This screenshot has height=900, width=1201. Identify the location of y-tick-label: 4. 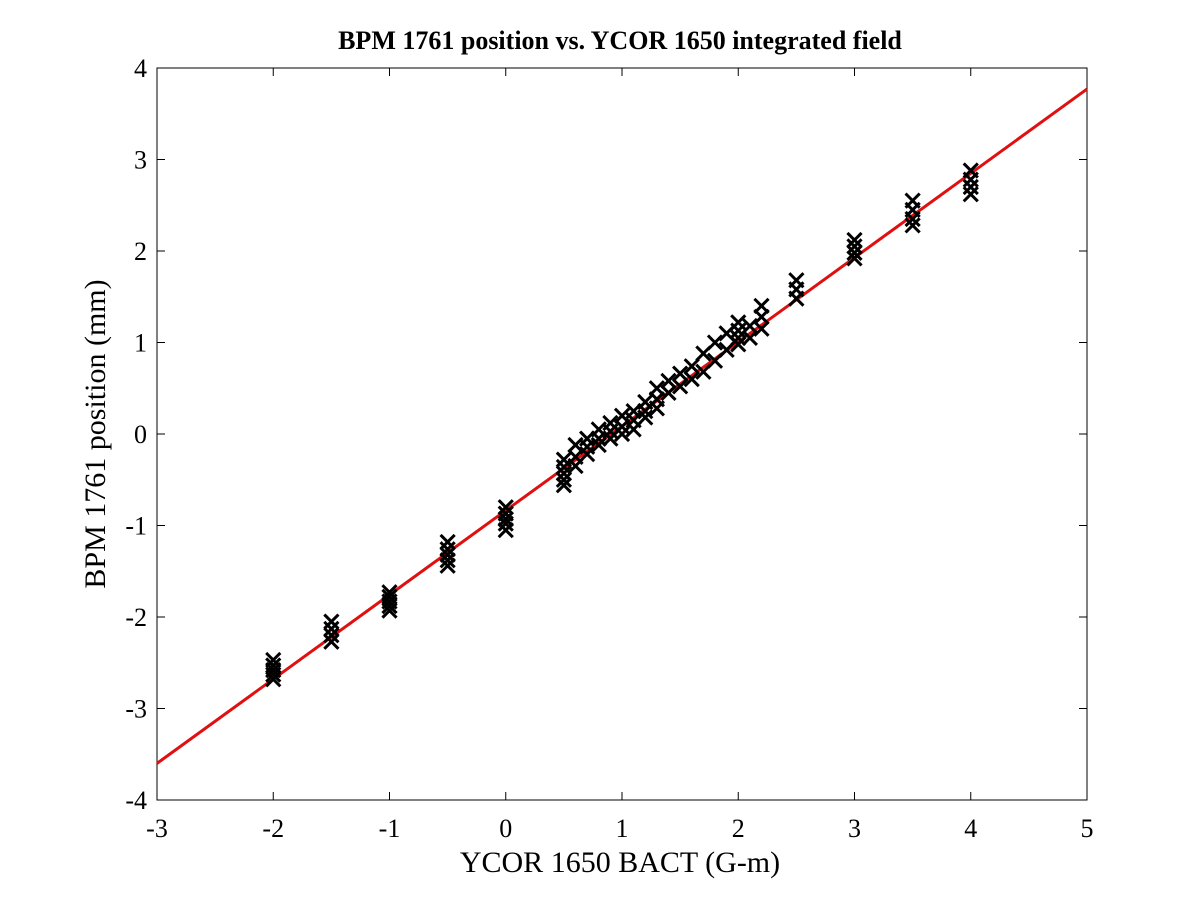
(140, 68).